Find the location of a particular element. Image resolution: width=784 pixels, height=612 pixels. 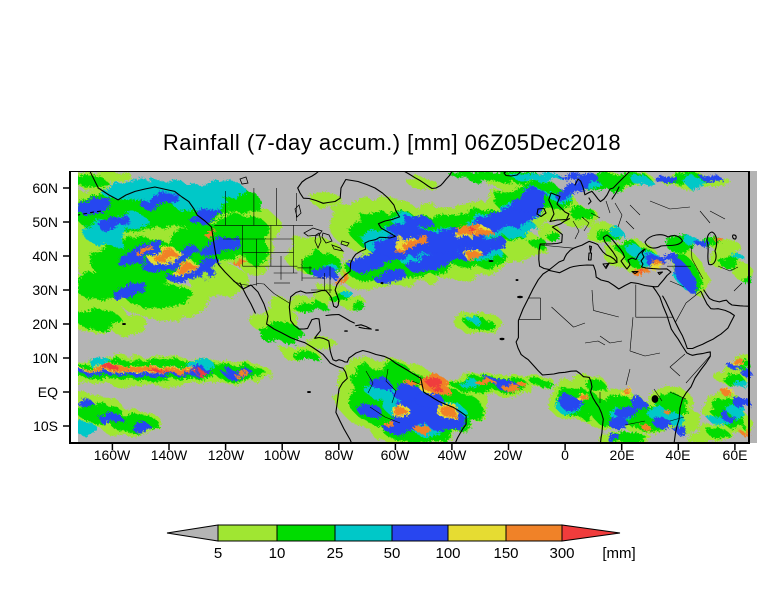

x-tick-label: 140W is located at coordinates (169, 455).